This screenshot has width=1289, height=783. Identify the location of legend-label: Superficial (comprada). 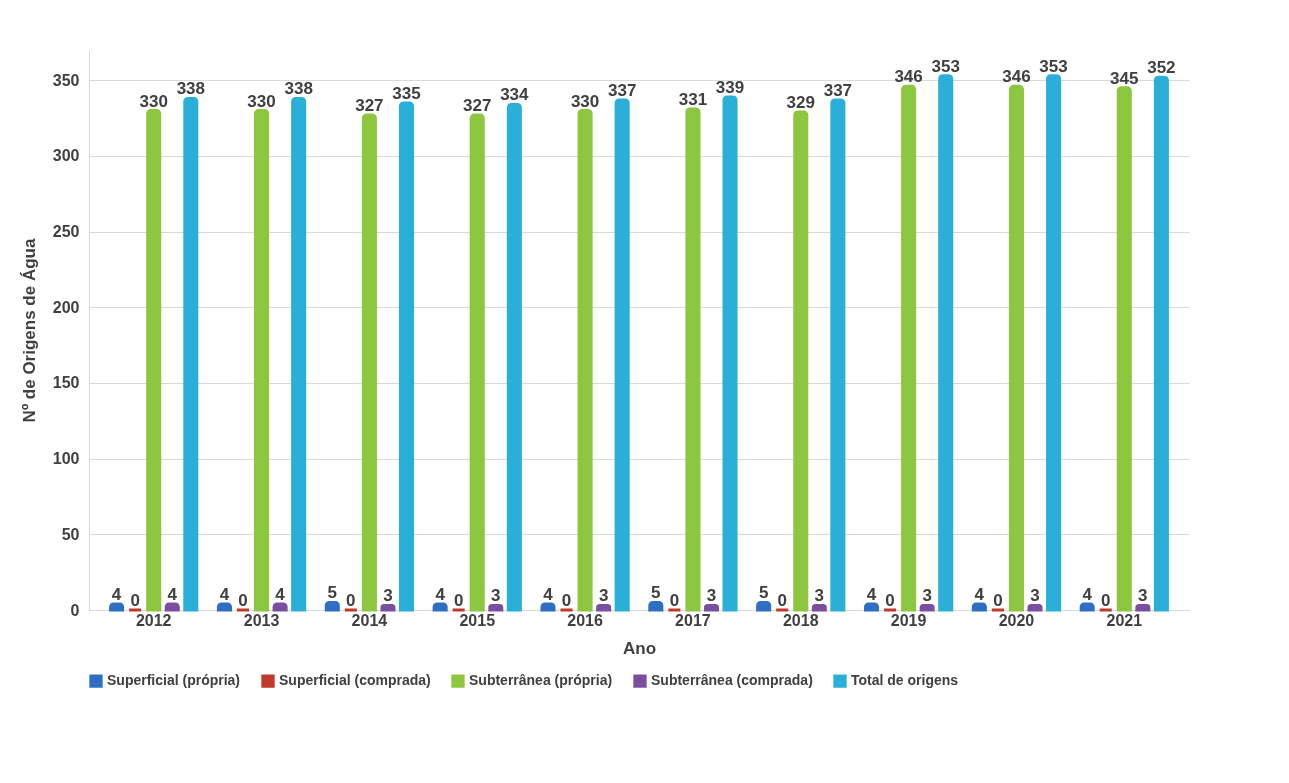
(355, 680).